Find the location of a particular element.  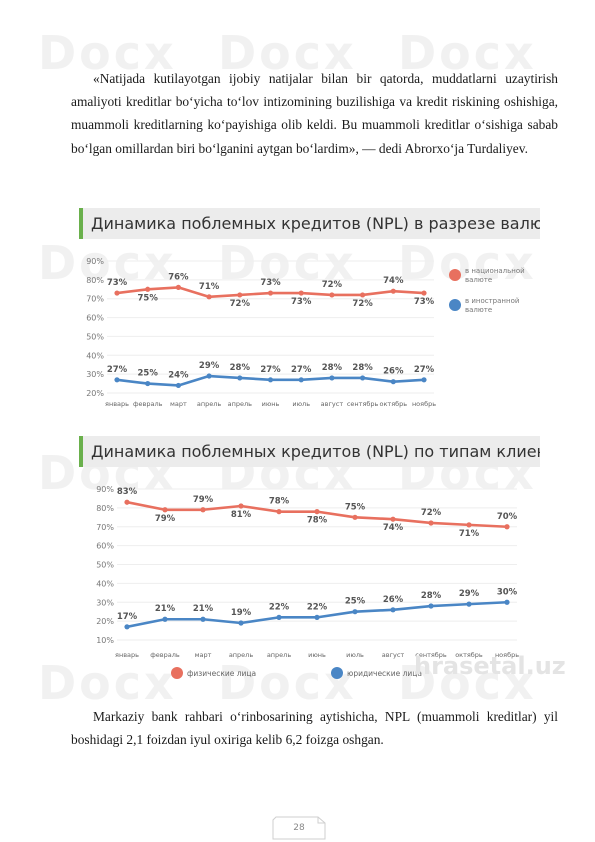

legend-marker is located at coordinates (455, 305).